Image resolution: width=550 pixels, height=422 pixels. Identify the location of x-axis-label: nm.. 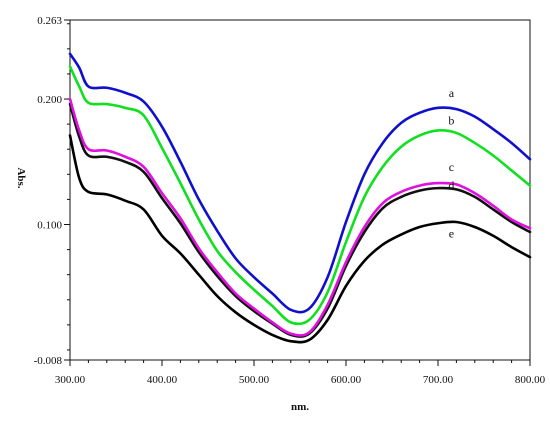
(300, 407).